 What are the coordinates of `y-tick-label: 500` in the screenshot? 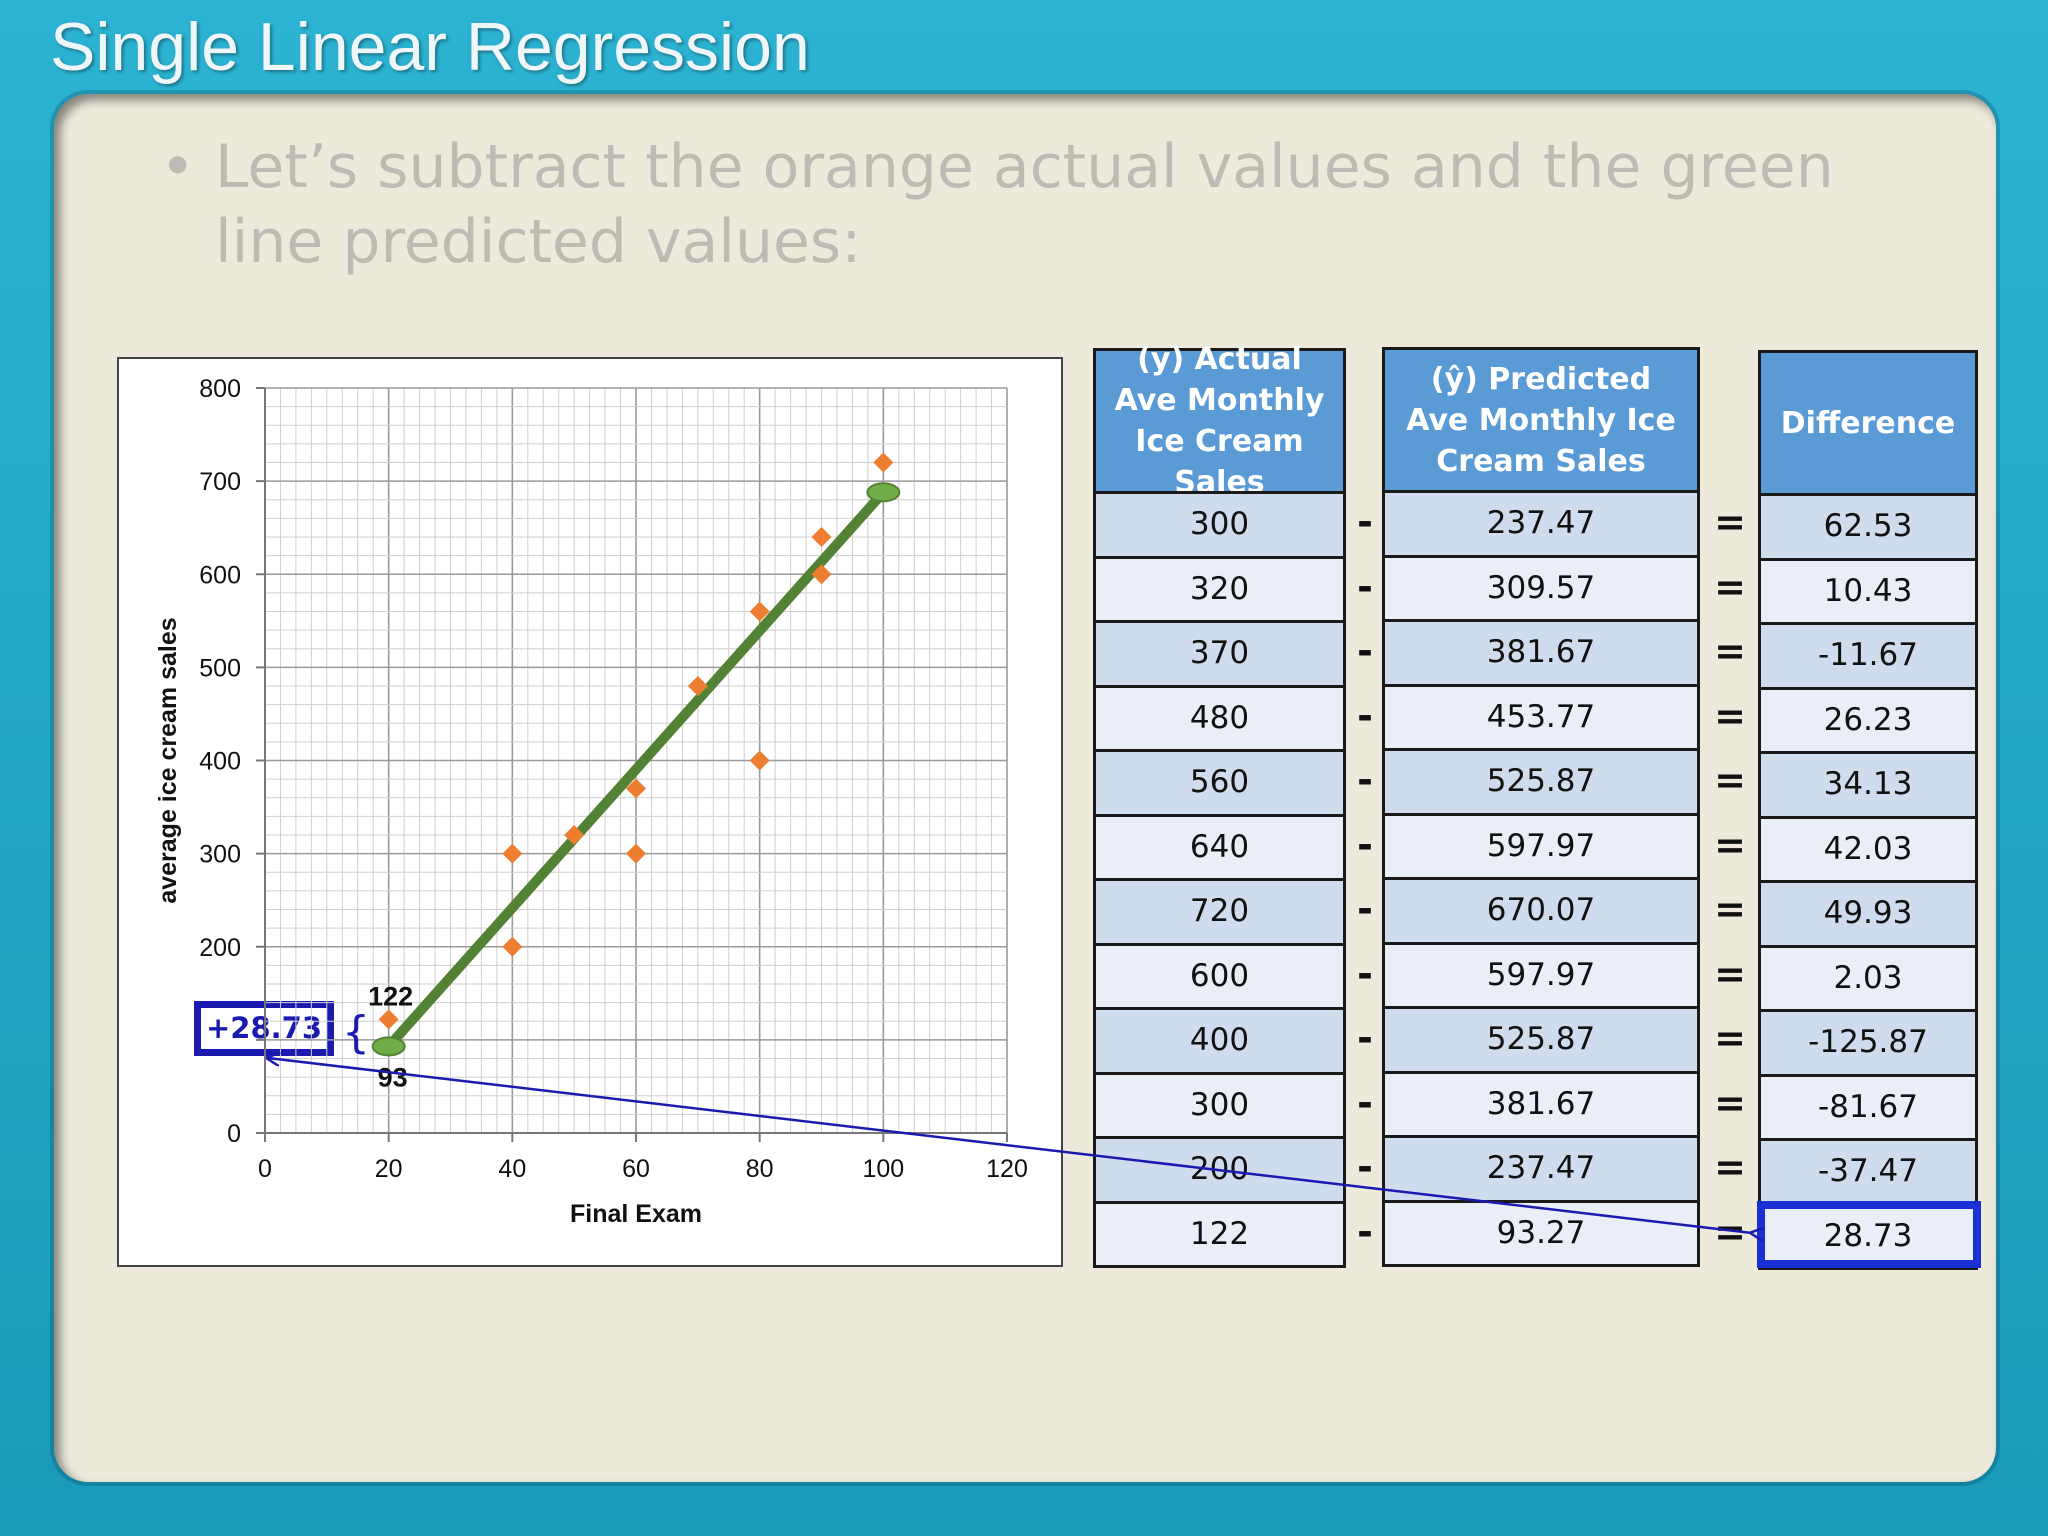 It's located at (220, 668).